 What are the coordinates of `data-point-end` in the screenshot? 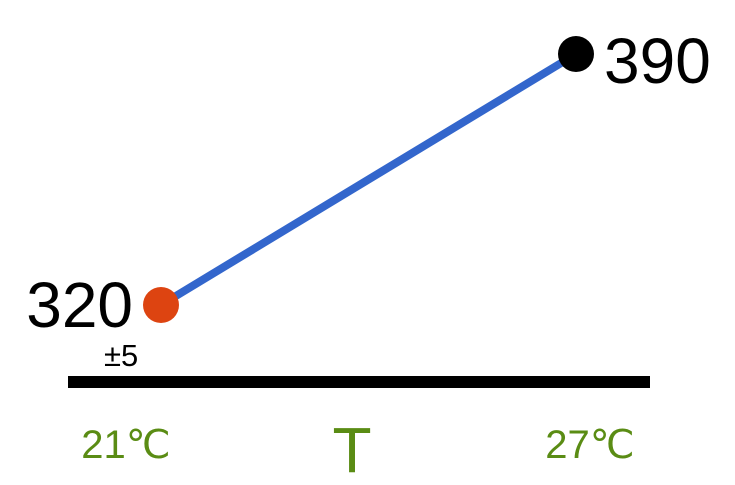 It's located at (576, 54).